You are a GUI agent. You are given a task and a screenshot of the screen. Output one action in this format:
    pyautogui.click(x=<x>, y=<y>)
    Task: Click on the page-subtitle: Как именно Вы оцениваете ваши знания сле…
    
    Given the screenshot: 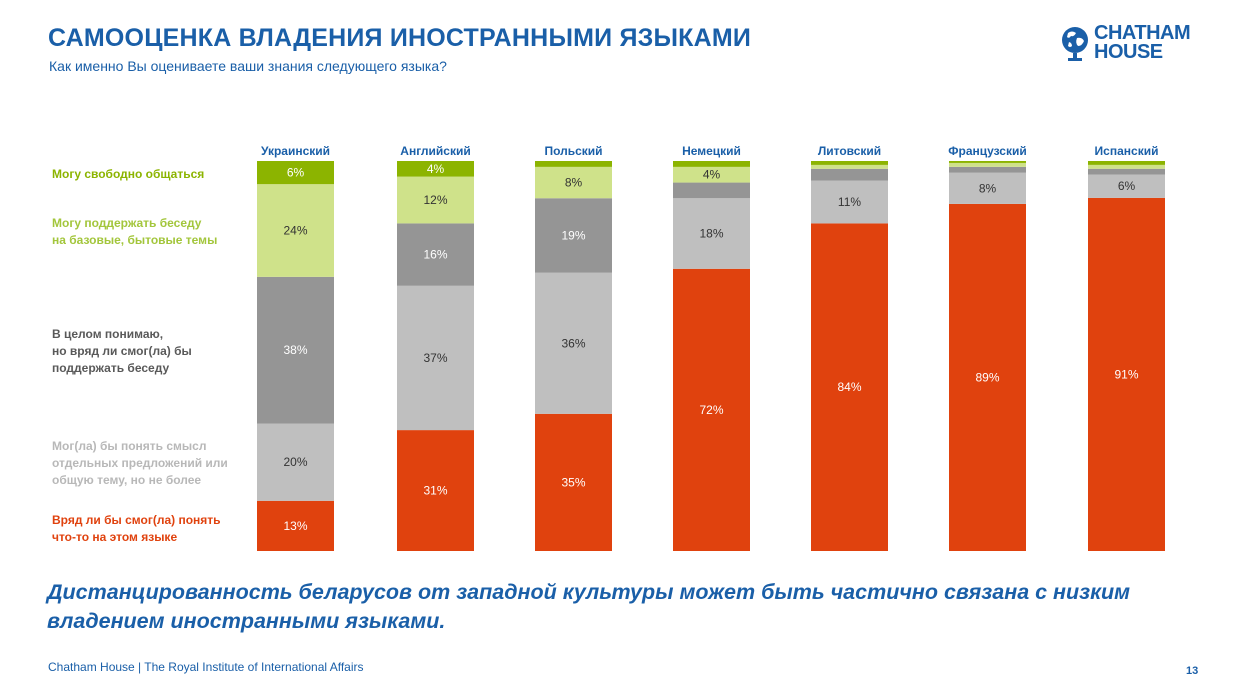 What is the action you would take?
    pyautogui.click(x=248, y=66)
    